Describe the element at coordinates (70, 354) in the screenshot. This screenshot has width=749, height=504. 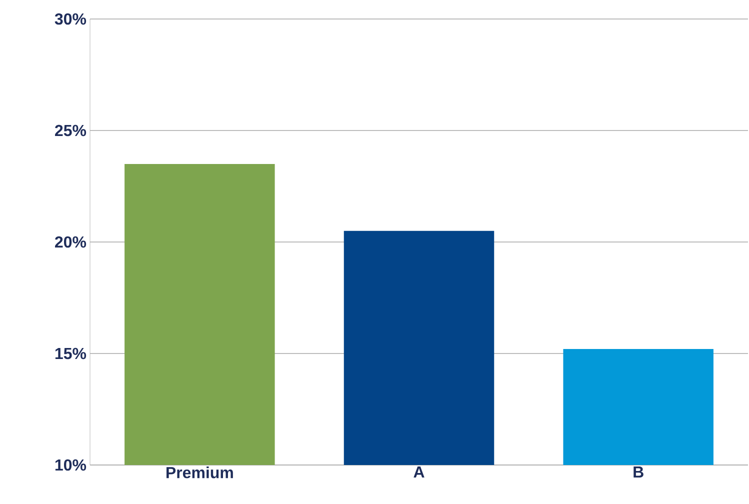
I see `y-tick-label: 15%` at that location.